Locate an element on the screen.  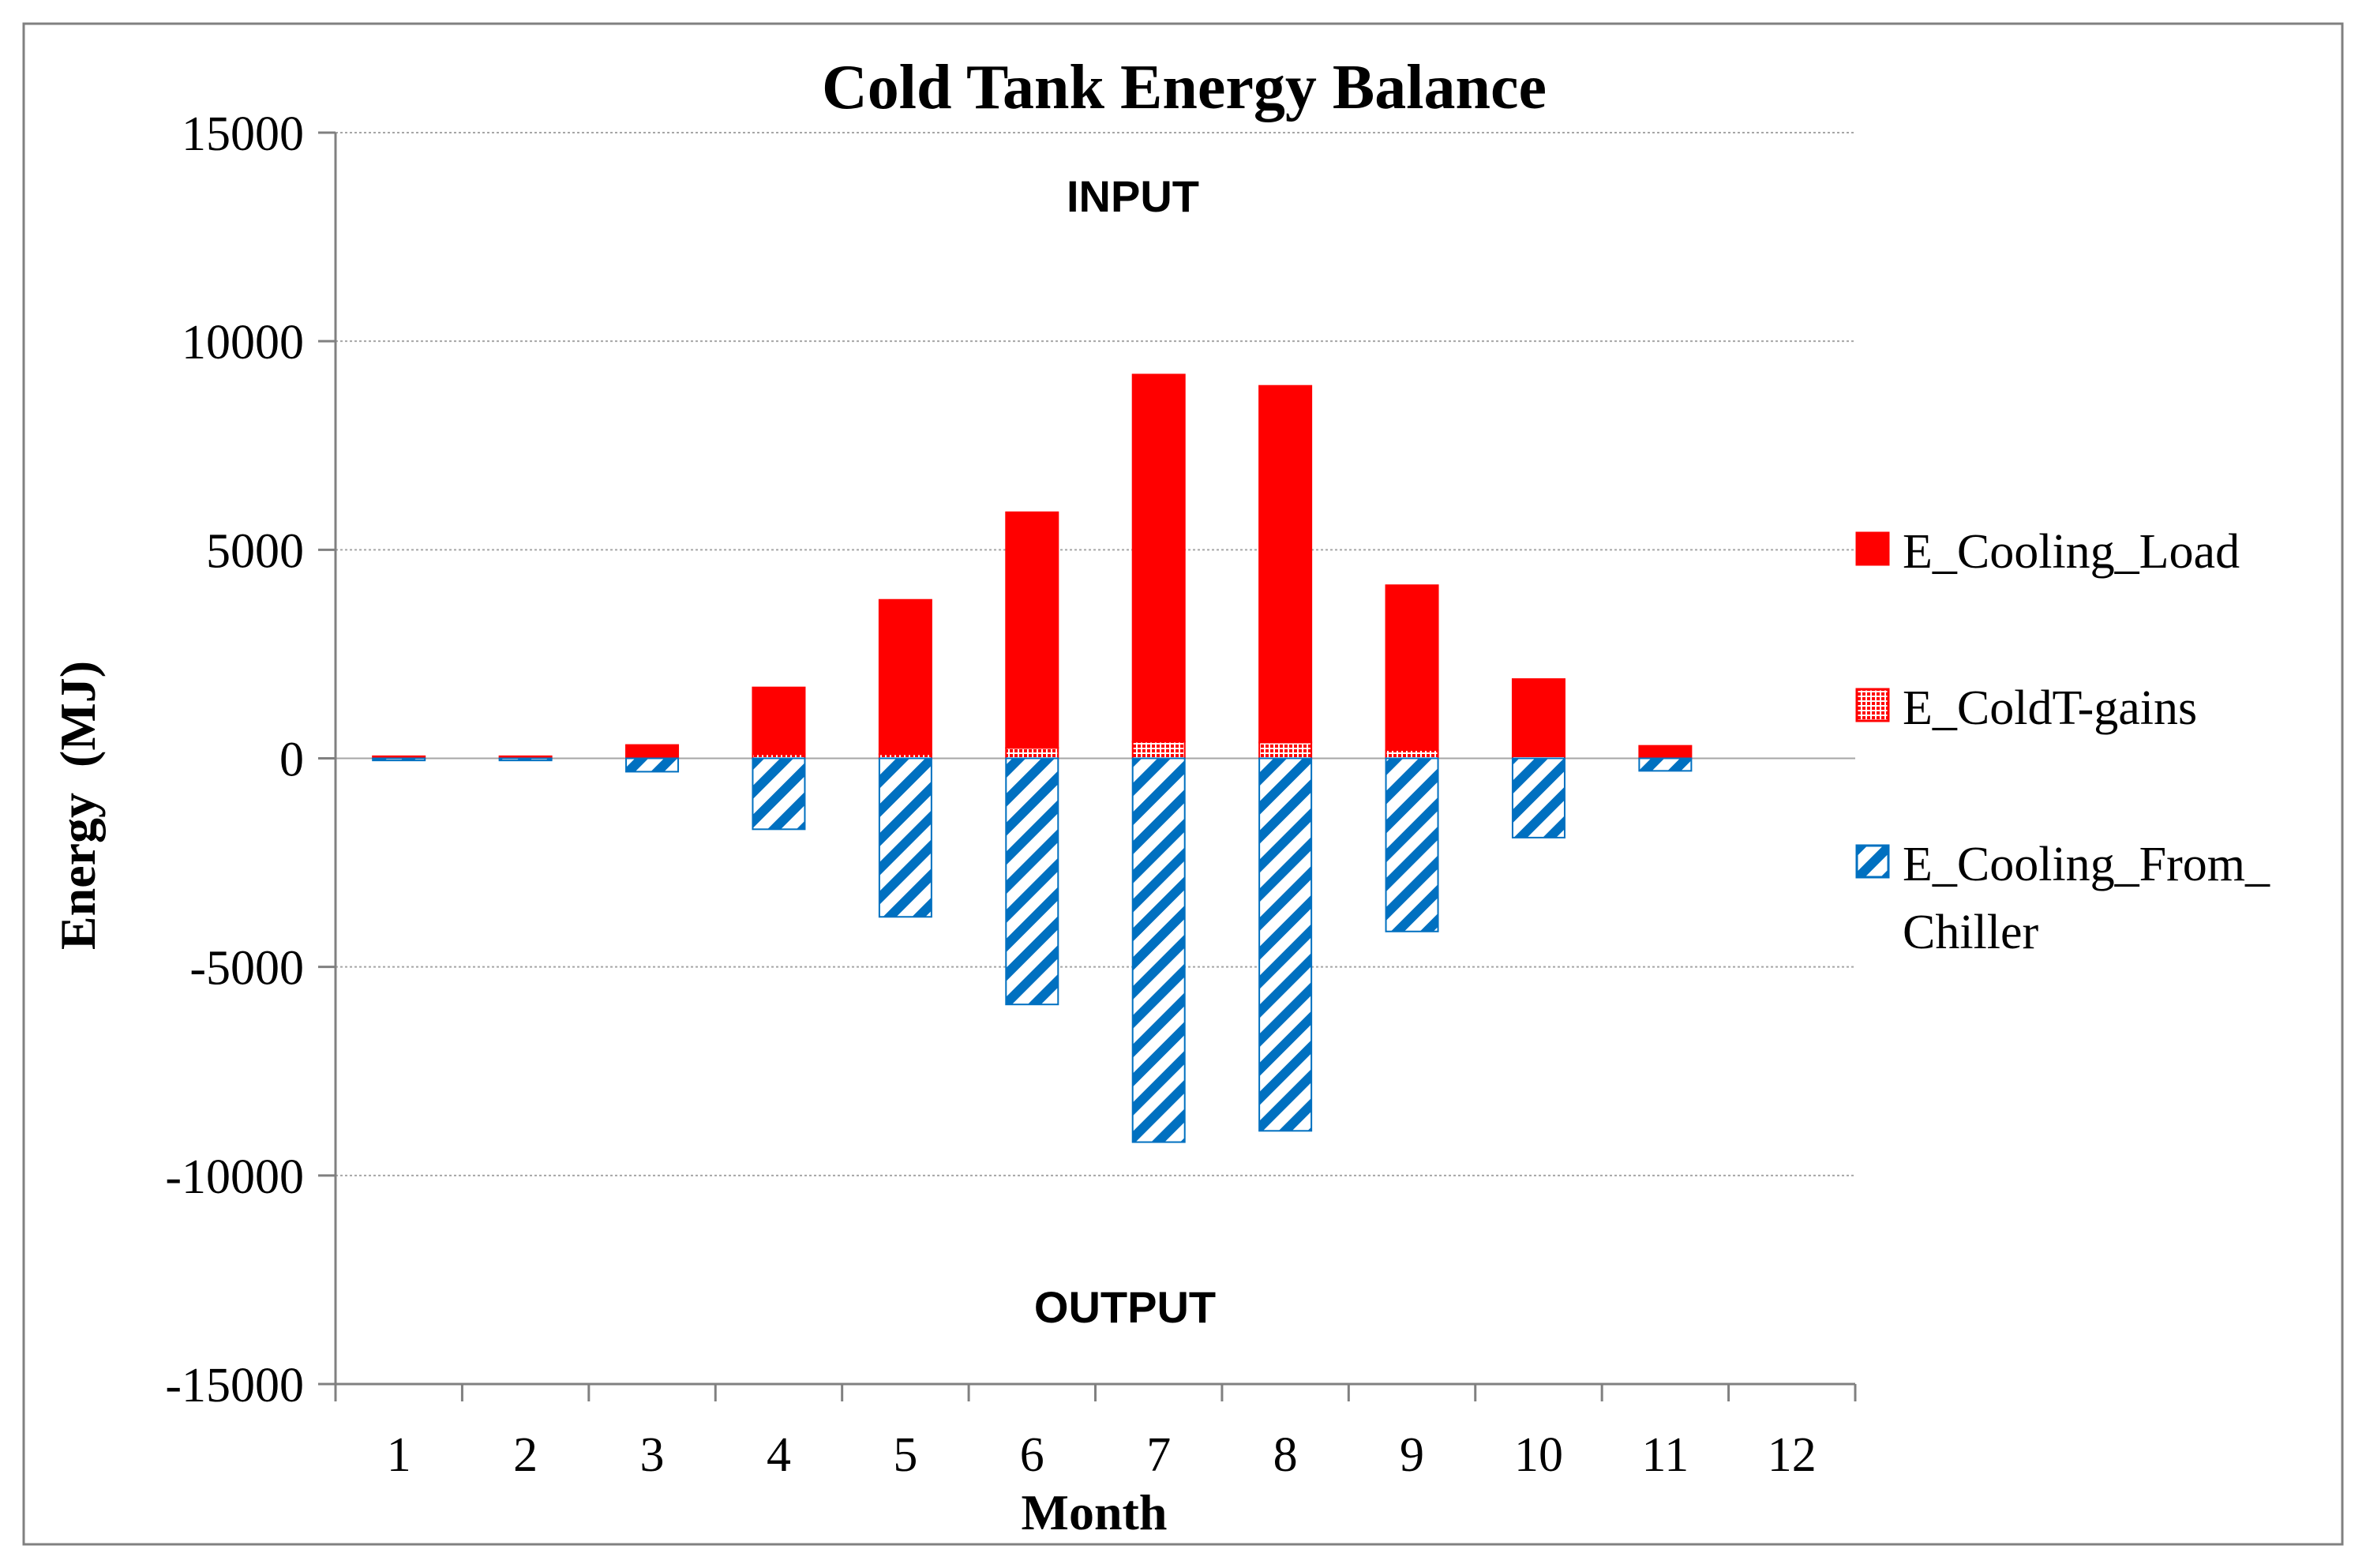
y-tick-label: 5000 is located at coordinates (255, 551).